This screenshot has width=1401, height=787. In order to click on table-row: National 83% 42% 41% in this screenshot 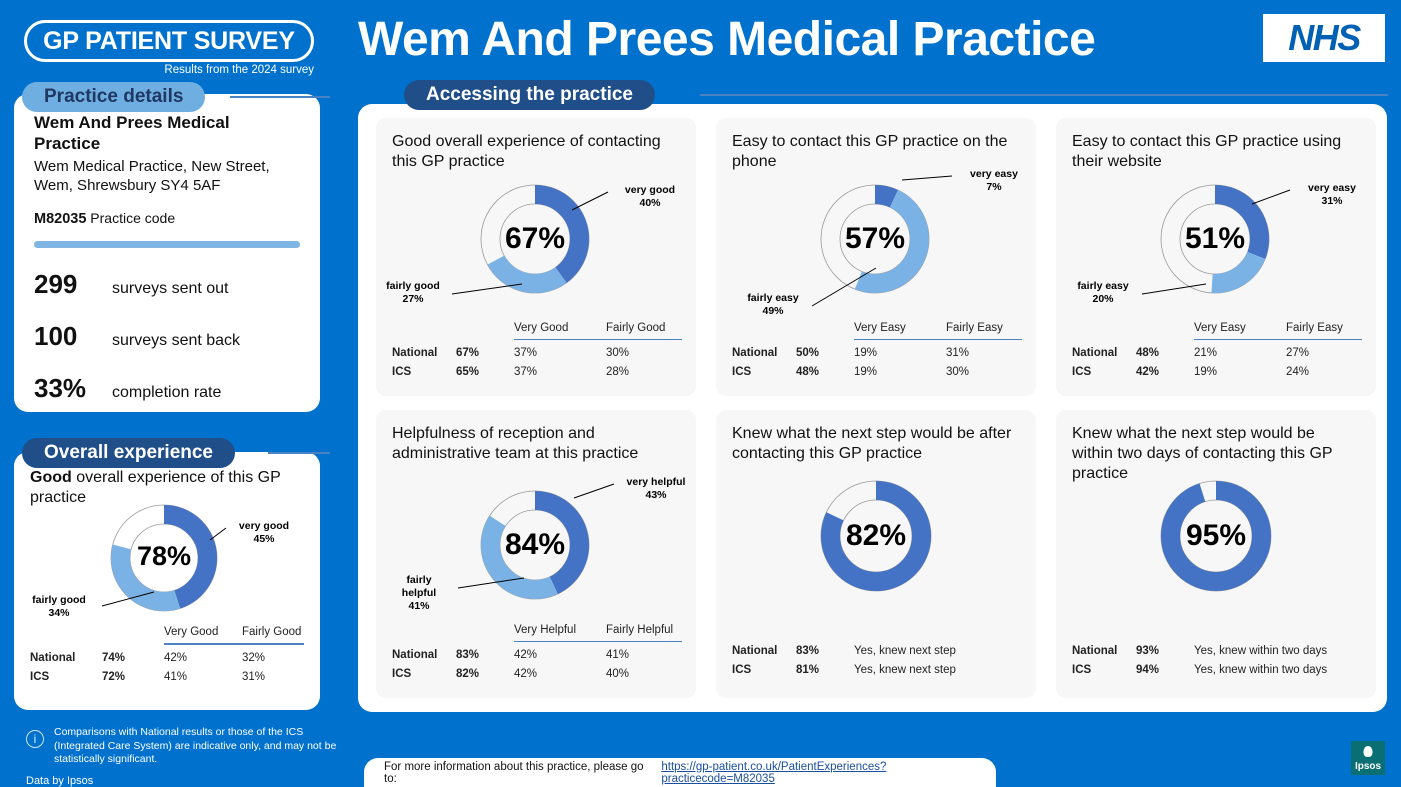, I will do `click(537, 651)`.